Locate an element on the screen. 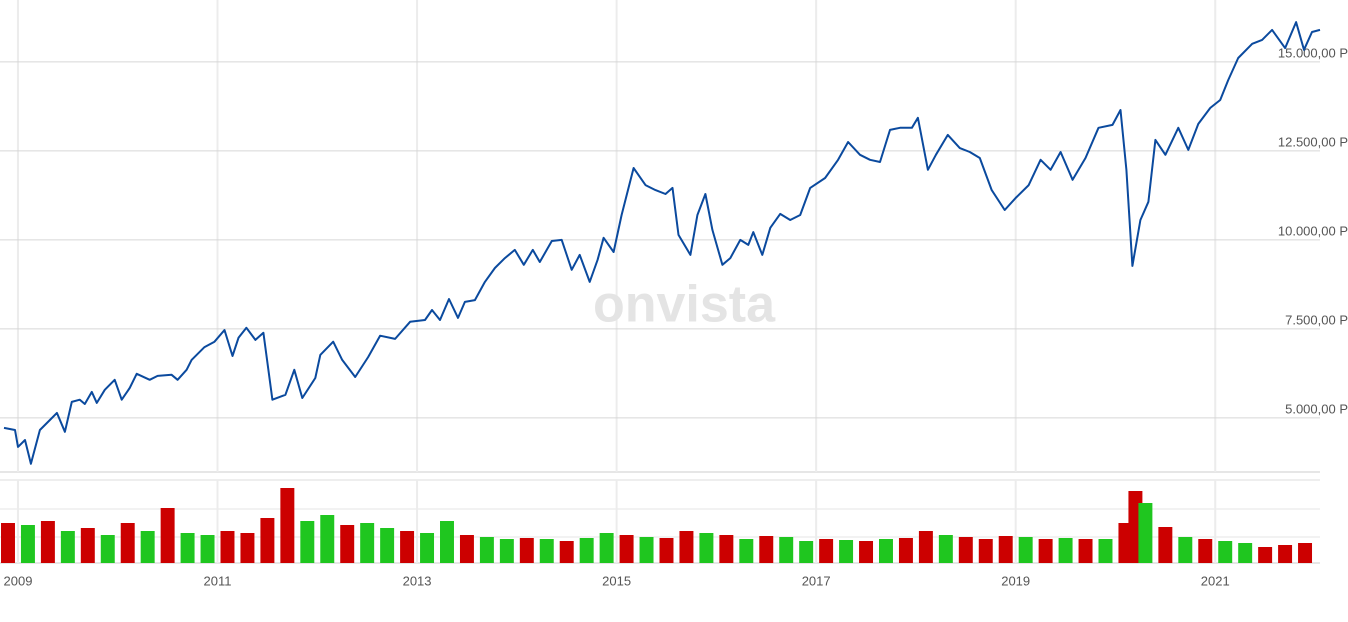 This screenshot has height=622, width=1348. y-tick-label: 12.500,00 P is located at coordinates (1313, 141).